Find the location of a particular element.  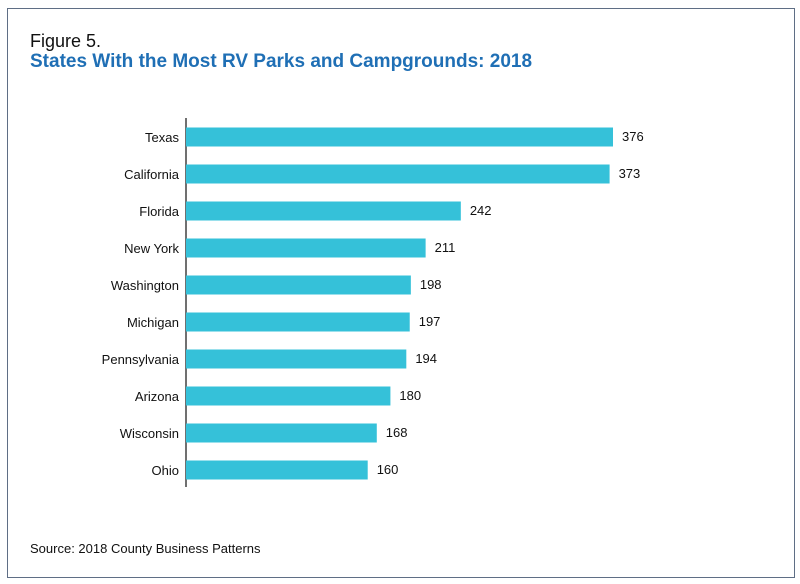

bar-pennsylvania is located at coordinates (296, 359).